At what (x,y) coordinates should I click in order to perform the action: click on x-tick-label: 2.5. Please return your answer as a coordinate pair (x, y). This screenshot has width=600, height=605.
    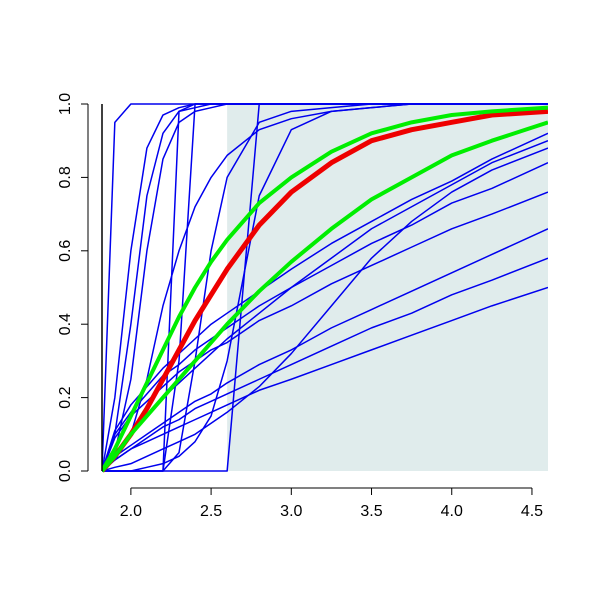
    Looking at the image, I should click on (211, 511).